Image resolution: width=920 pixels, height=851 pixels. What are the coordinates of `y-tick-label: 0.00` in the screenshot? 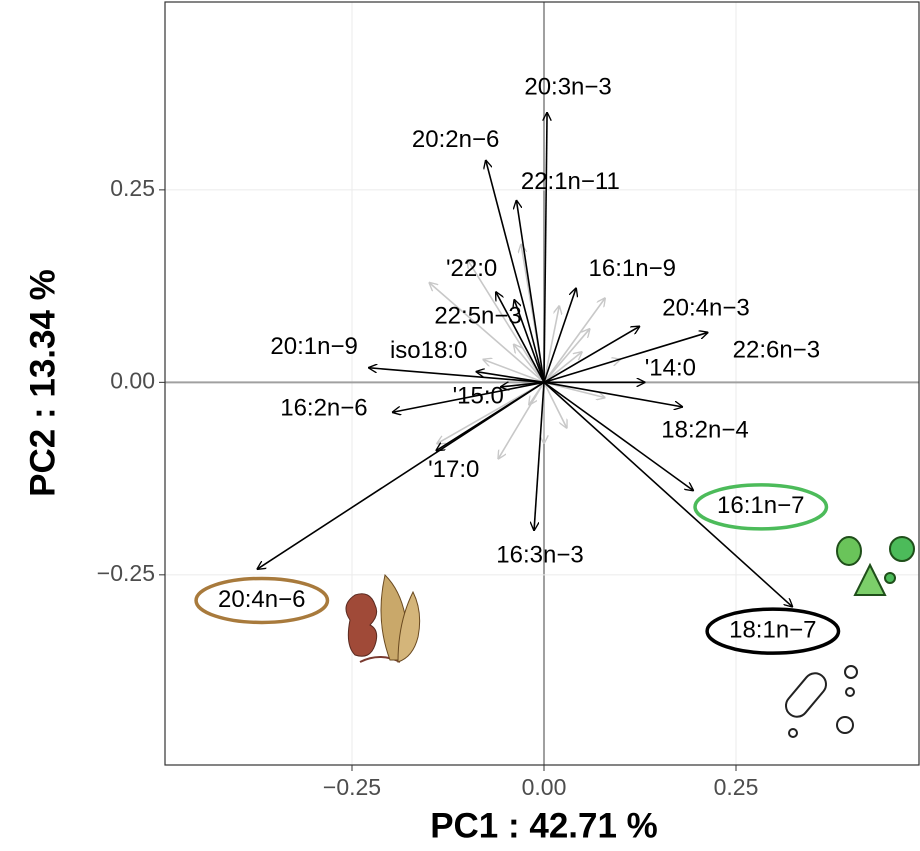 It's located at (132, 380).